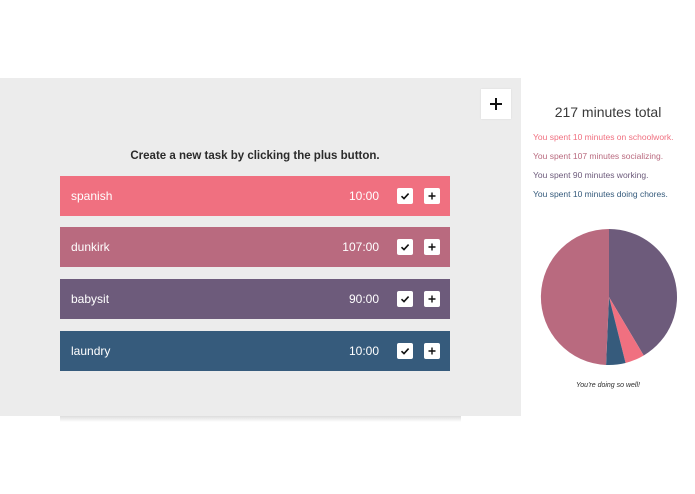  I want to click on summary-line: You spent 90 minutes working., so click(591, 175).